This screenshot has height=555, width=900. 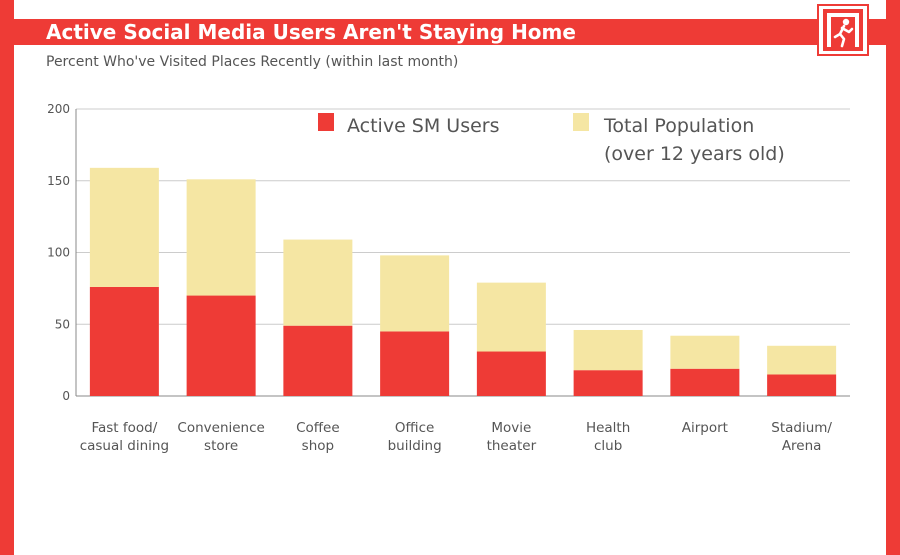 What do you see at coordinates (893, 277) in the screenshot?
I see `right-frame-border` at bounding box center [893, 277].